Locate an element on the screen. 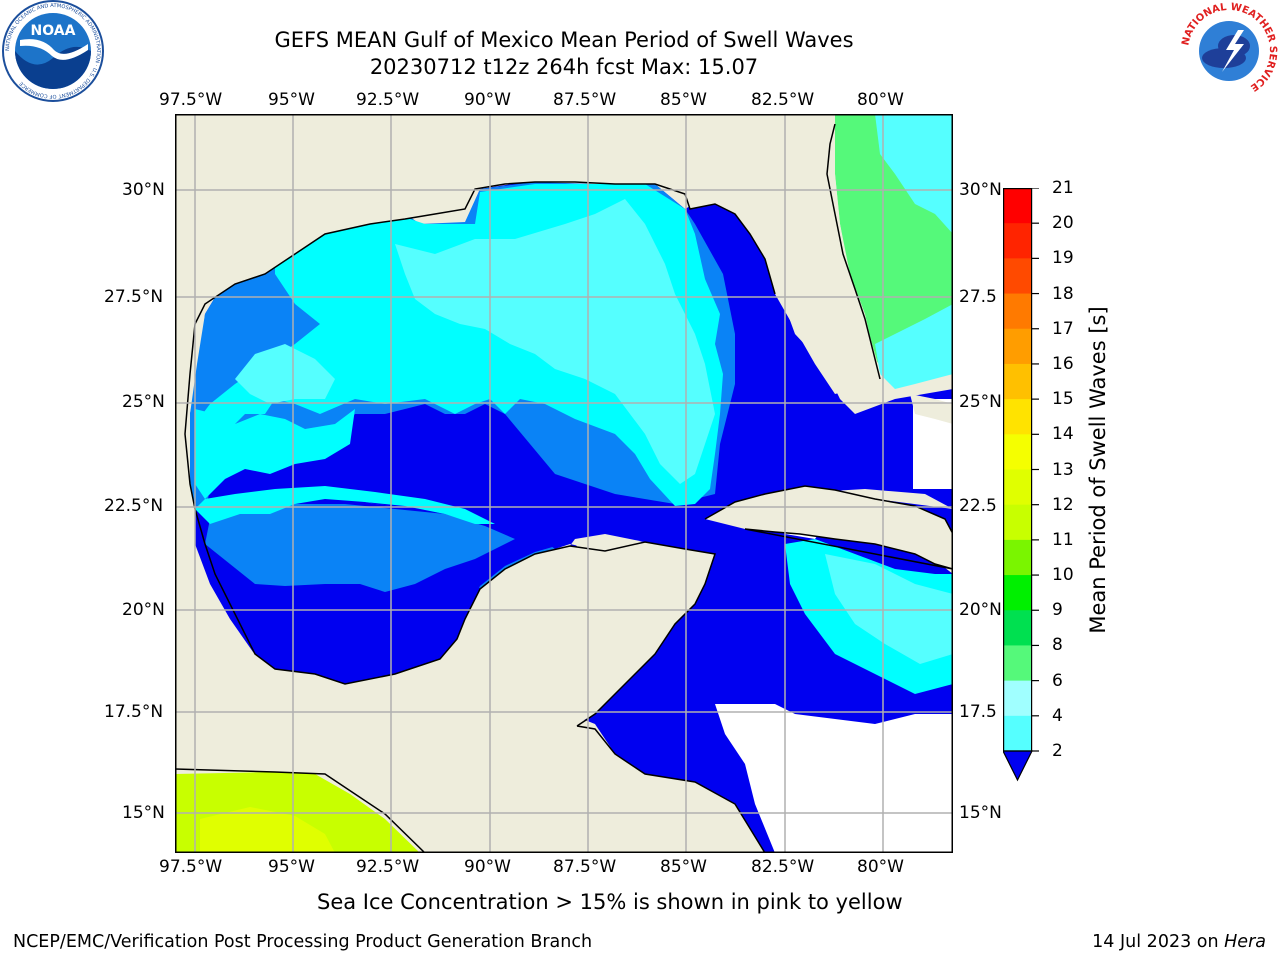 This screenshot has height=960, width=1280. footer-date-text: 14 Jul 2023 on is located at coordinates (1158, 942).